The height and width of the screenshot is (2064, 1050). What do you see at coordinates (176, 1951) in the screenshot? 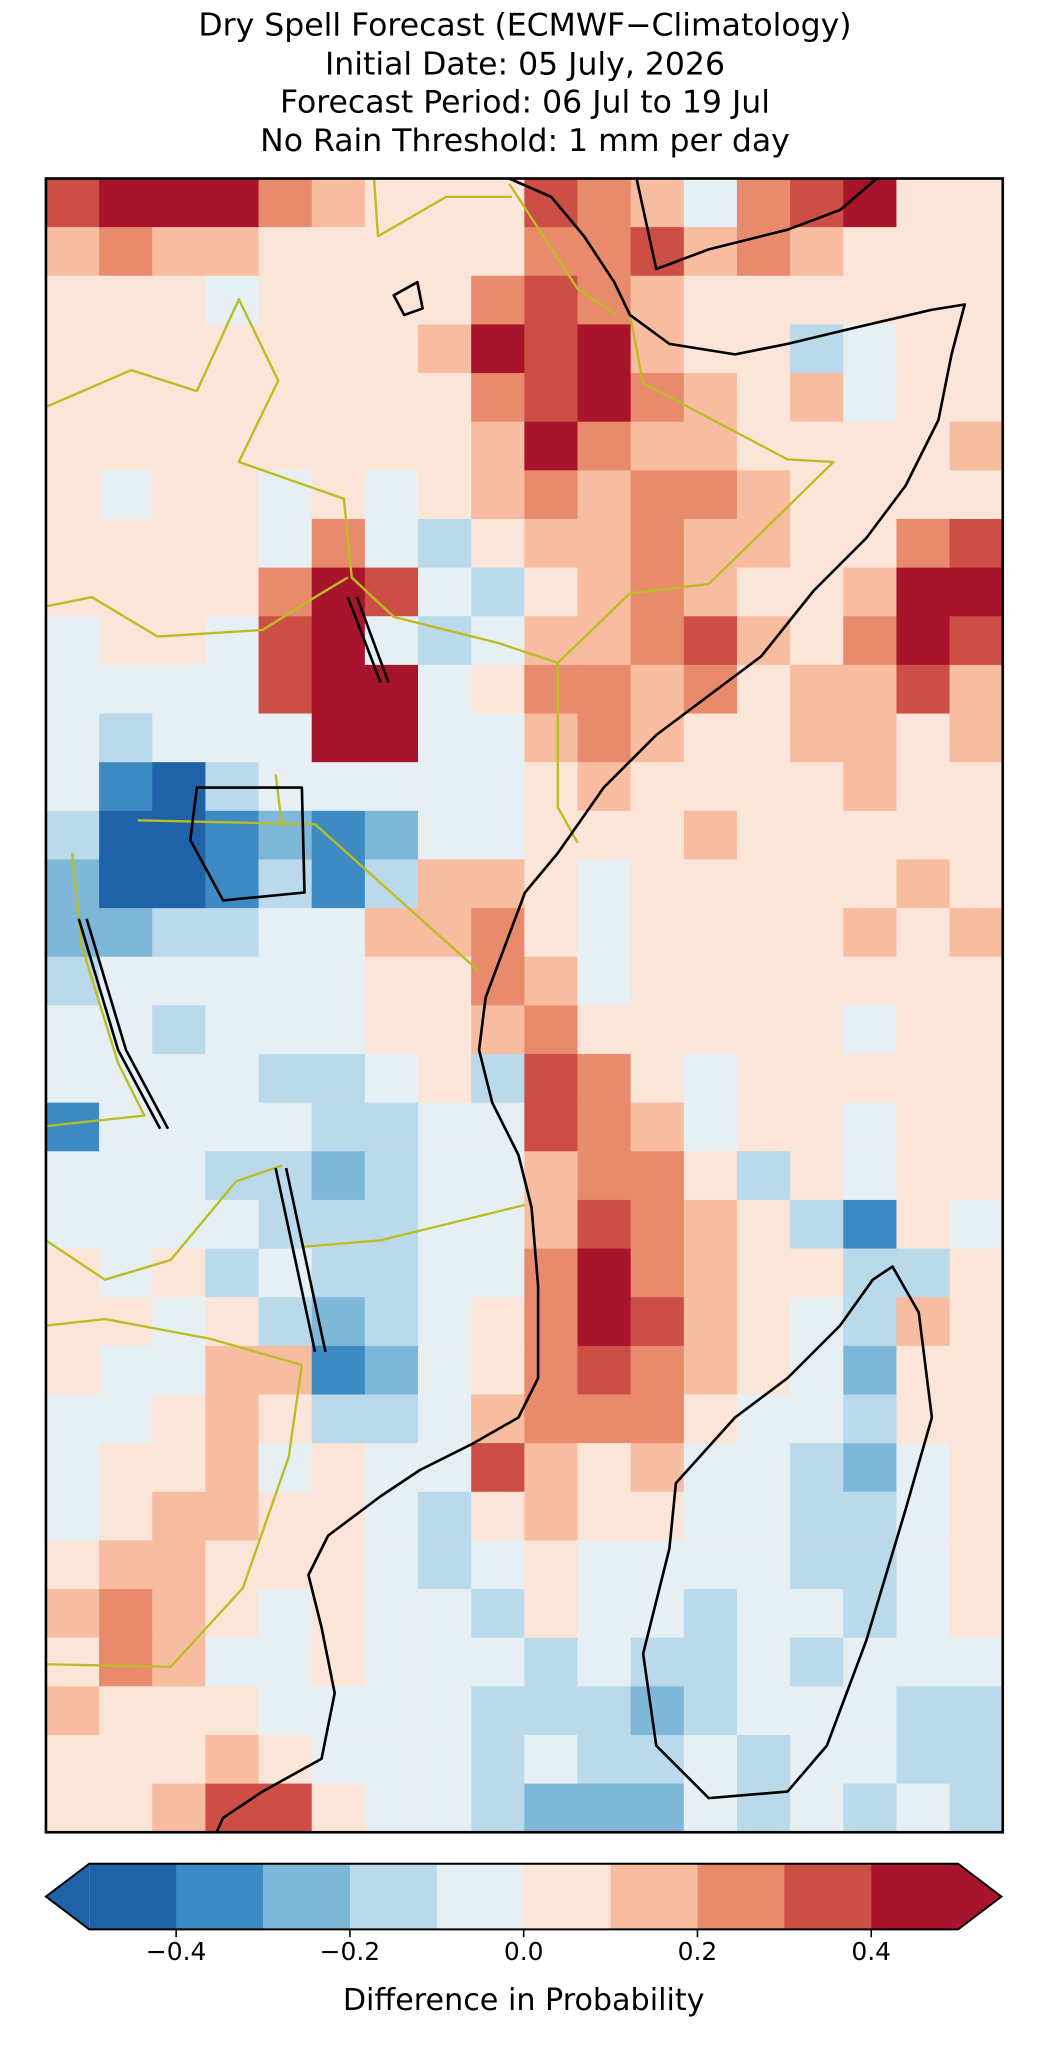
I see `colorbar-tick-label: −0.4` at bounding box center [176, 1951].